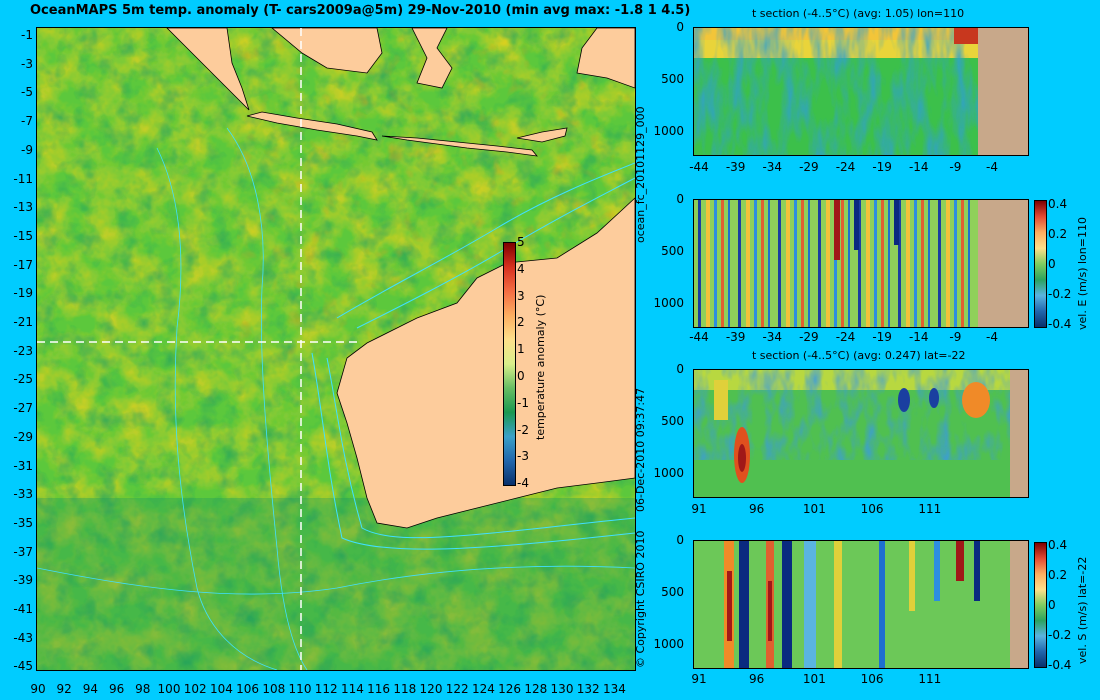 The width and height of the screenshot is (1100, 700). What do you see at coordinates (23, 609) in the screenshot?
I see `lat-tick-label: -41` at bounding box center [23, 609].